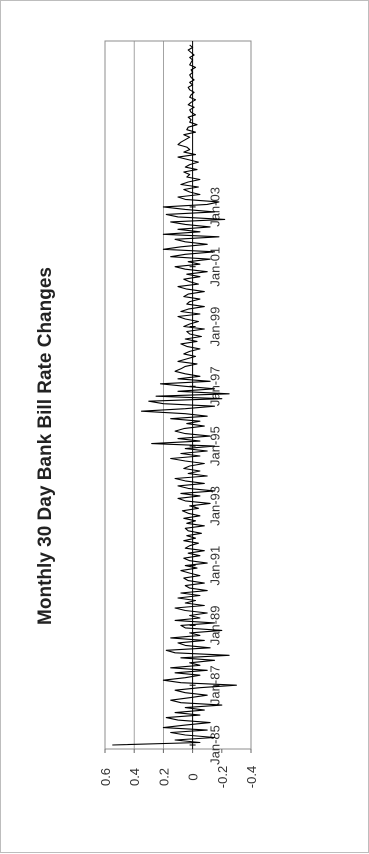 The width and height of the screenshot is (369, 854). I want to click on x-tick-label: Jan-91, so click(215, 566).